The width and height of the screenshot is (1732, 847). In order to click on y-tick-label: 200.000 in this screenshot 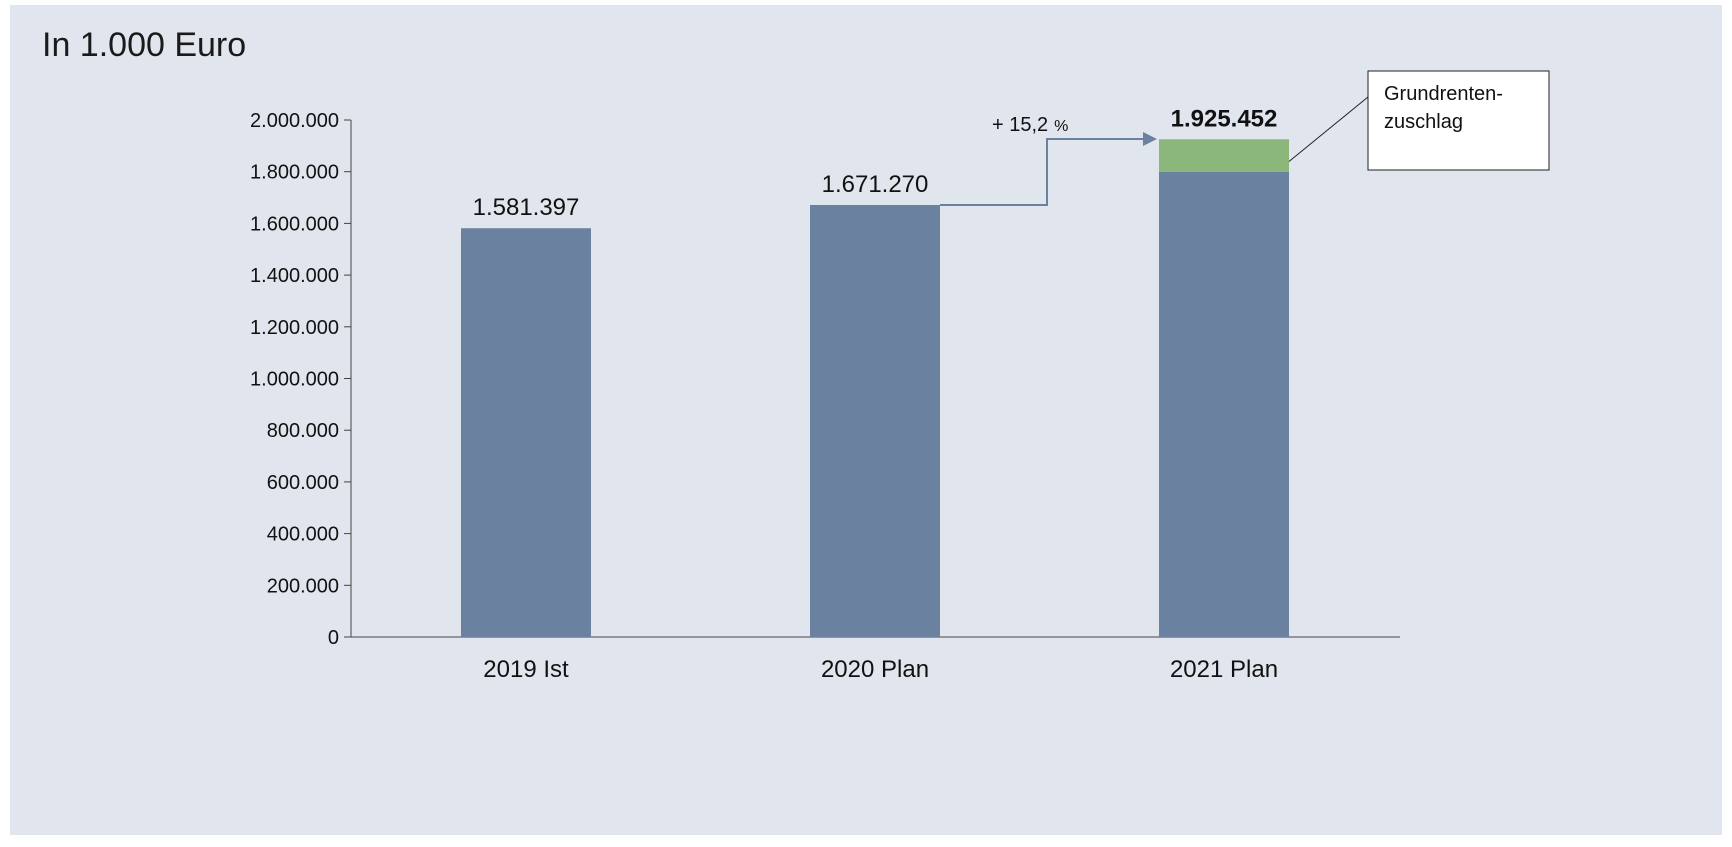, I will do `click(303, 586)`.